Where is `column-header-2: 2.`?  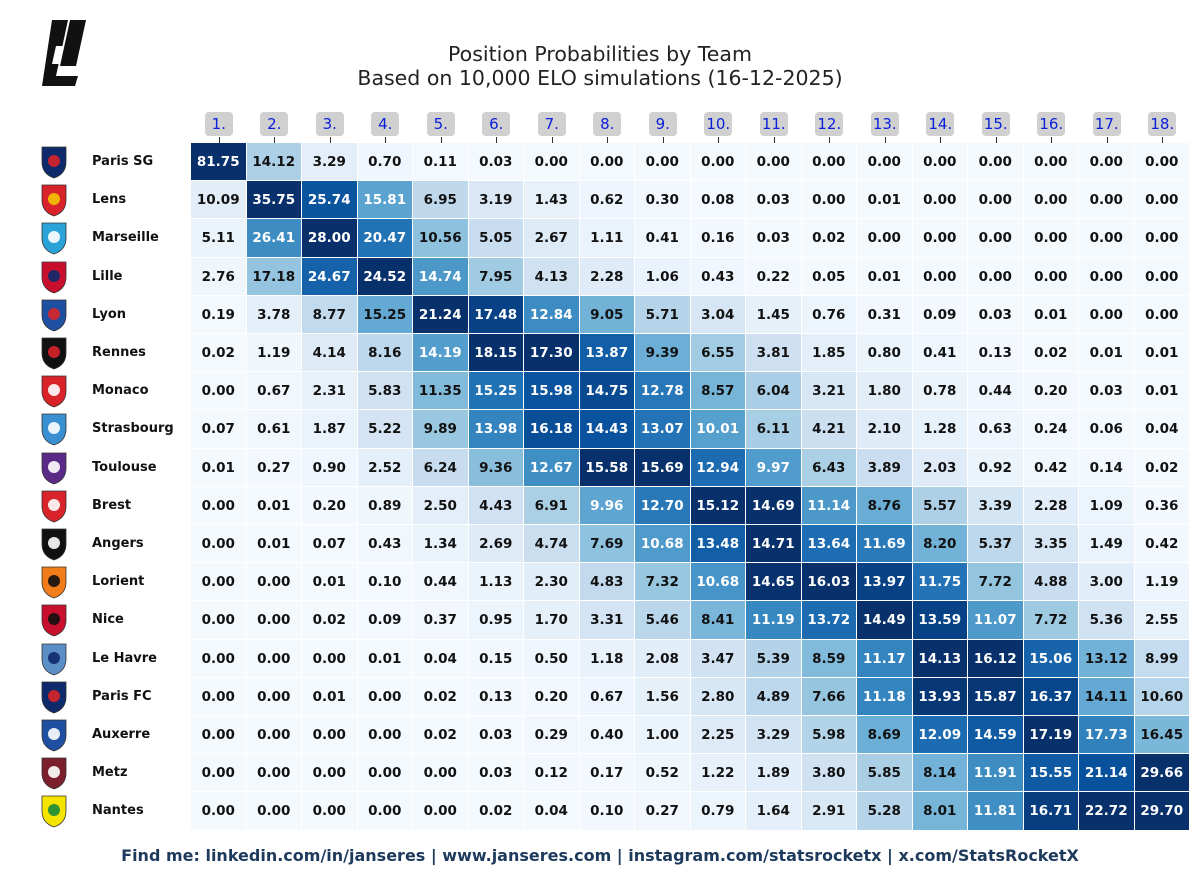
column-header-2: 2. is located at coordinates (274, 124).